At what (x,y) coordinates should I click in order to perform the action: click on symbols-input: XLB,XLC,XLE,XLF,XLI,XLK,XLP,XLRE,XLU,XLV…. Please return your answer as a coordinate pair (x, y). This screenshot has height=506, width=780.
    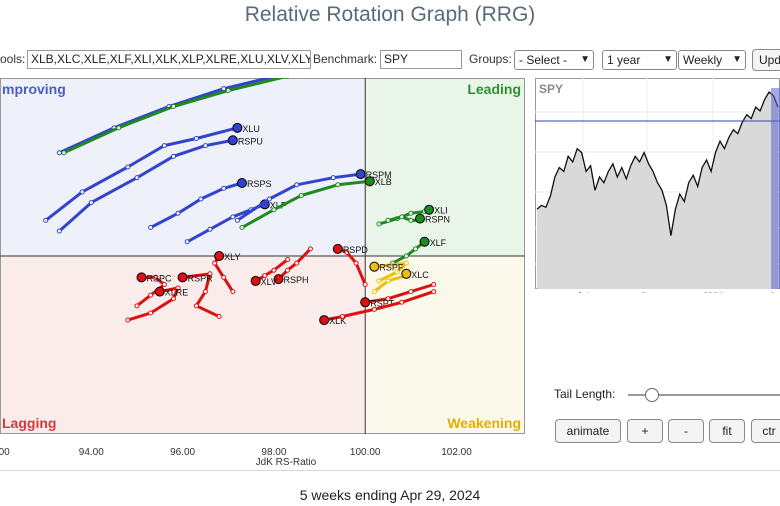
    Looking at the image, I should click on (169, 59).